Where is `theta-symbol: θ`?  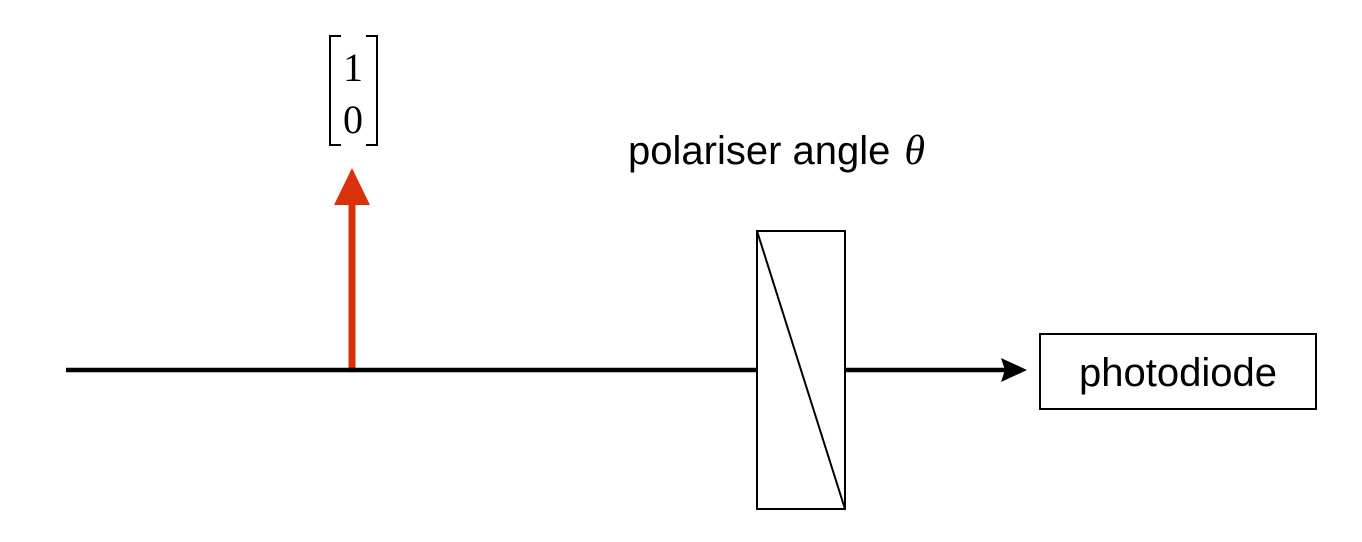 theta-symbol: θ is located at coordinates (914, 151).